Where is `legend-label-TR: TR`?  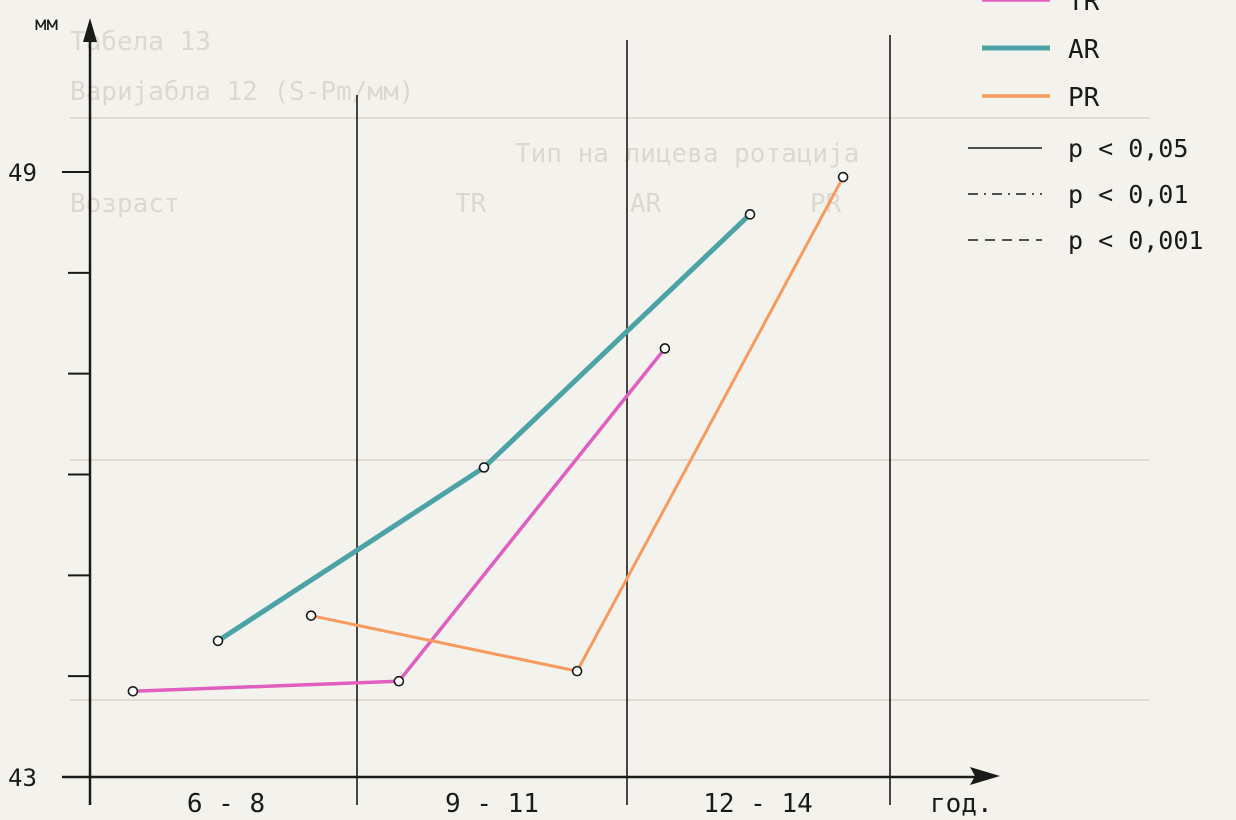 legend-label-TR: TR is located at coordinates (1084, 8).